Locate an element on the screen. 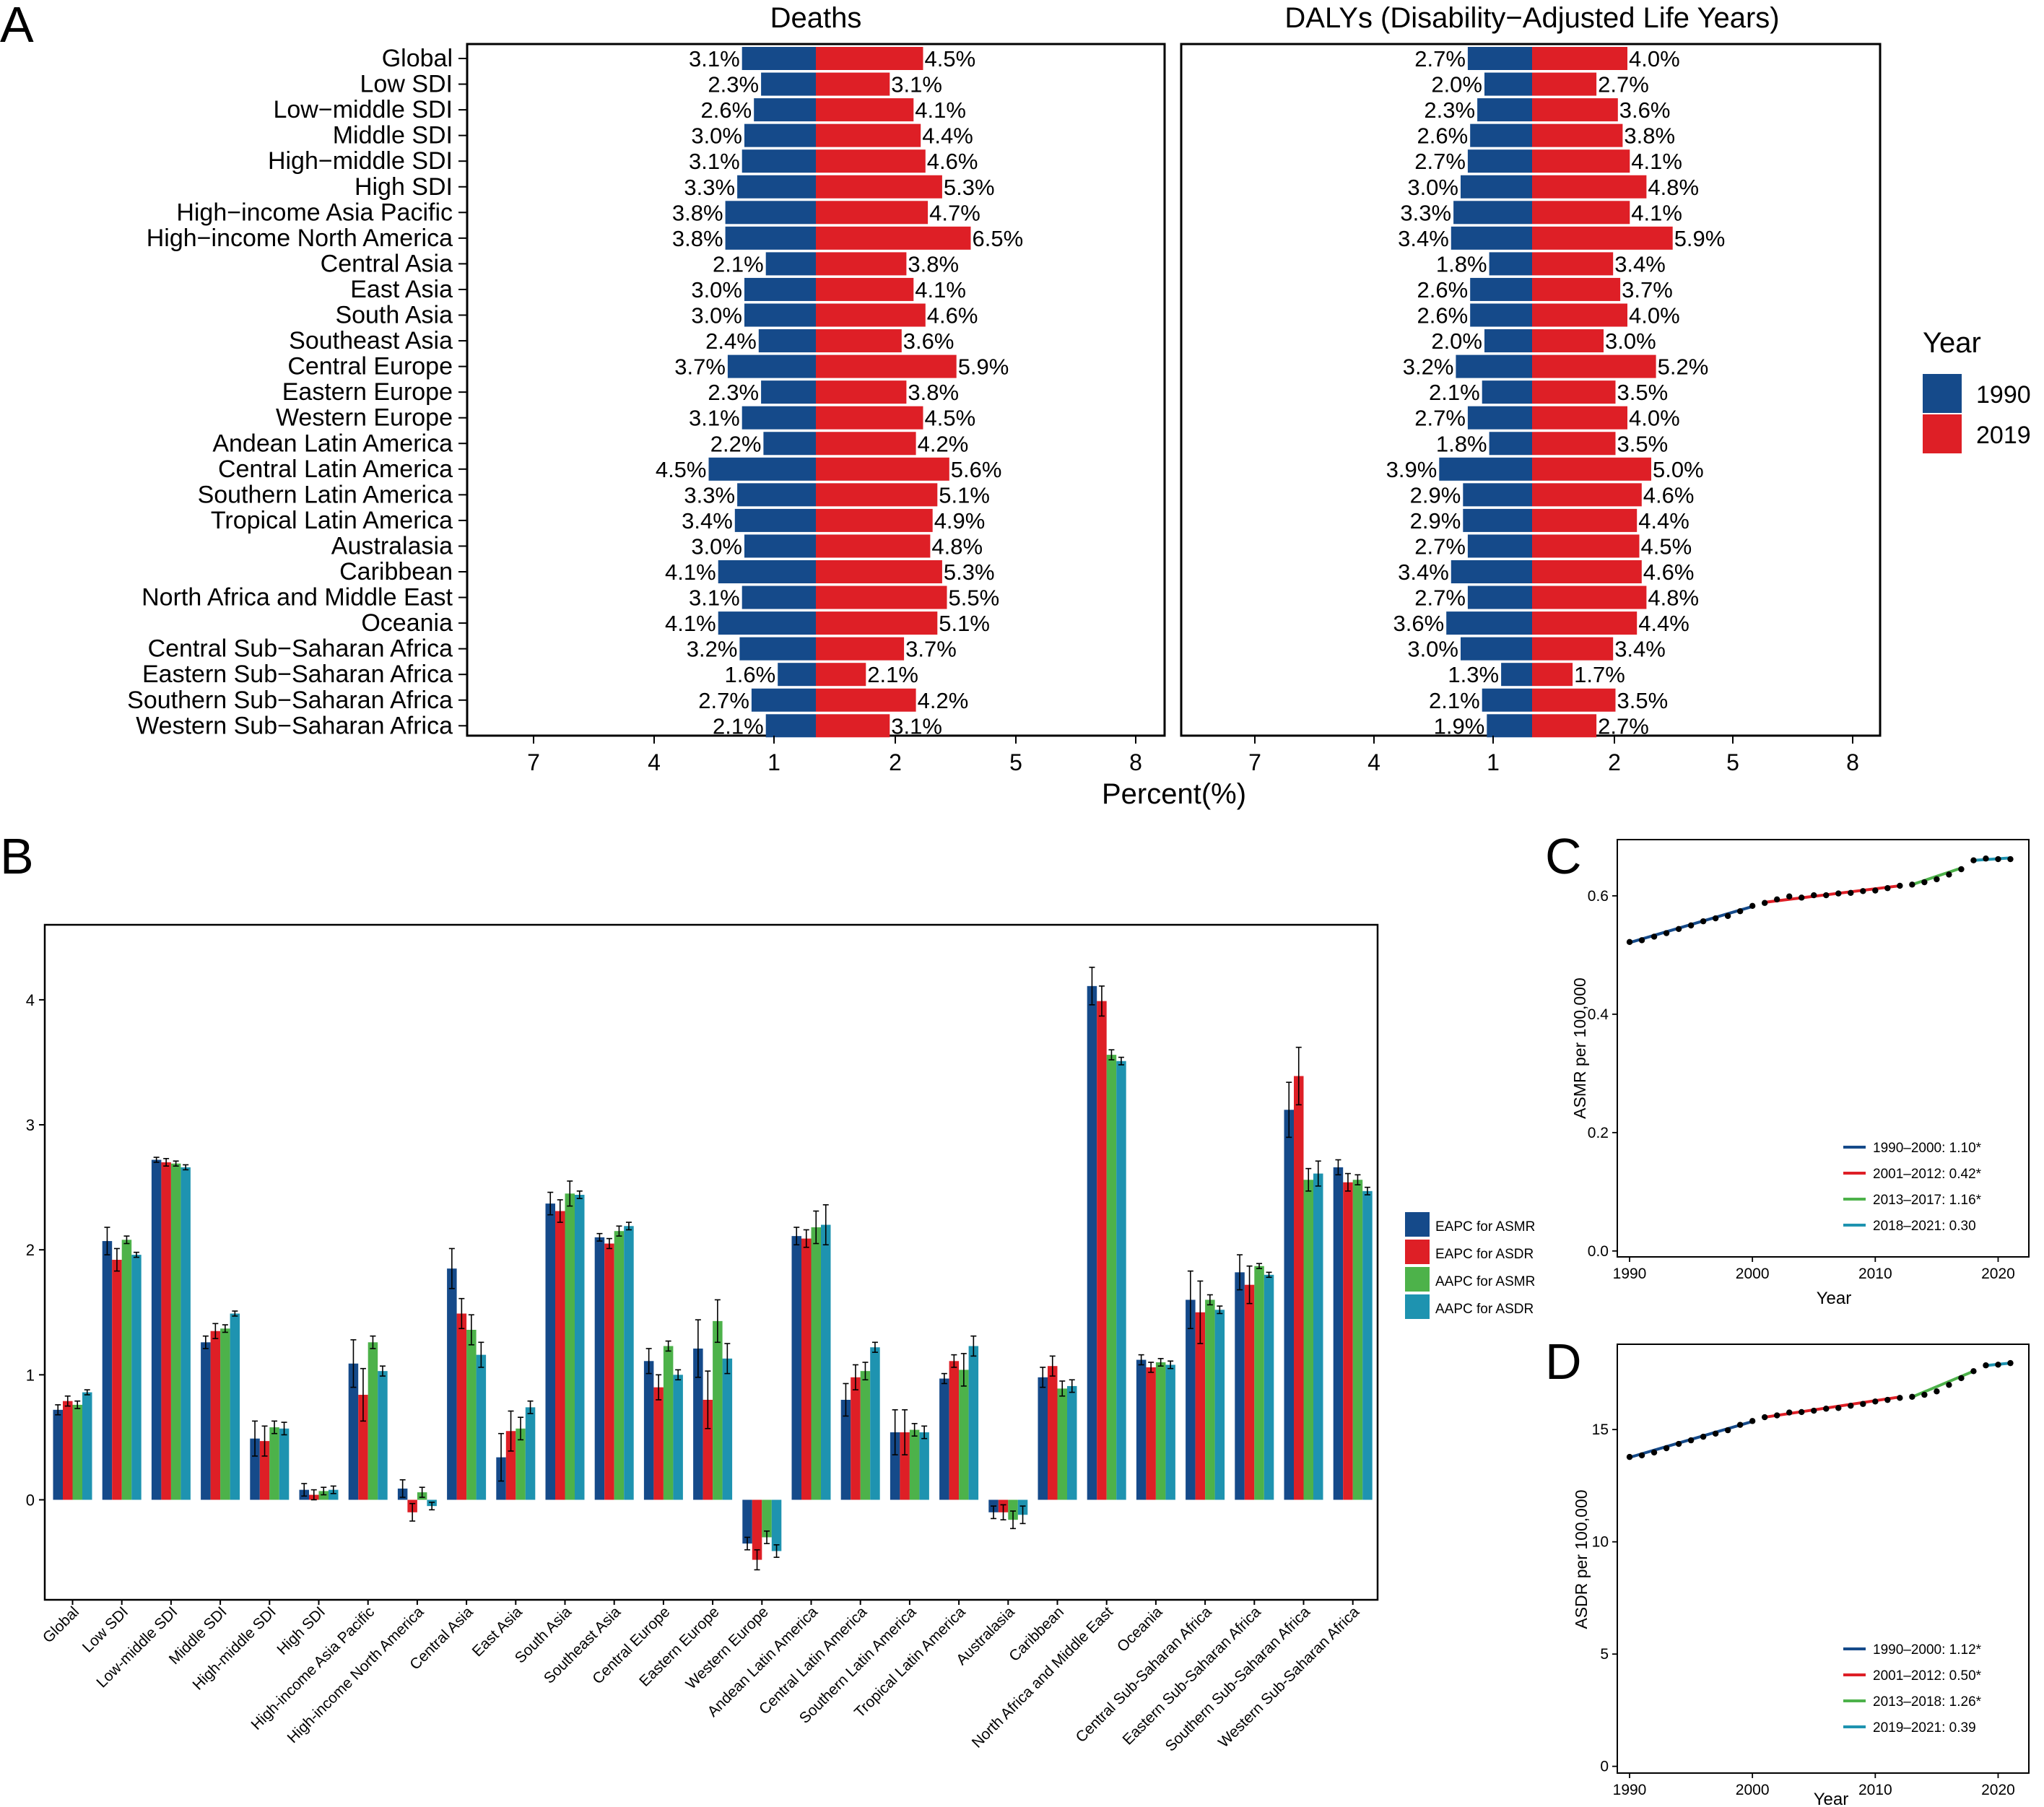 This screenshot has width=2044, height=1807. panelC-y-tick-label: 0.6 is located at coordinates (1598, 896).